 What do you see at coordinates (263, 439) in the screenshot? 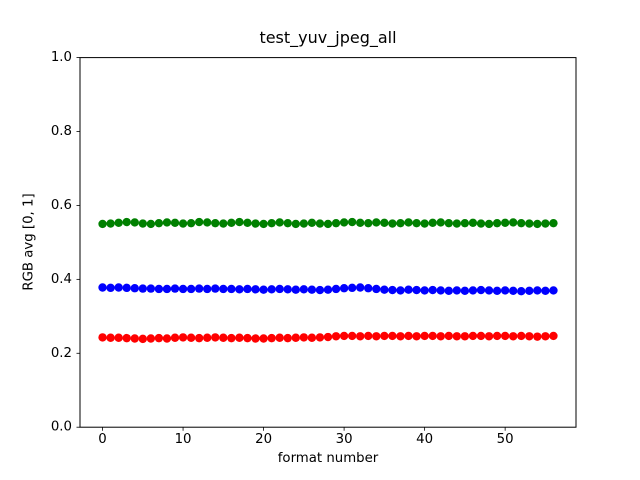
I see `x-tick-label: 20` at bounding box center [263, 439].